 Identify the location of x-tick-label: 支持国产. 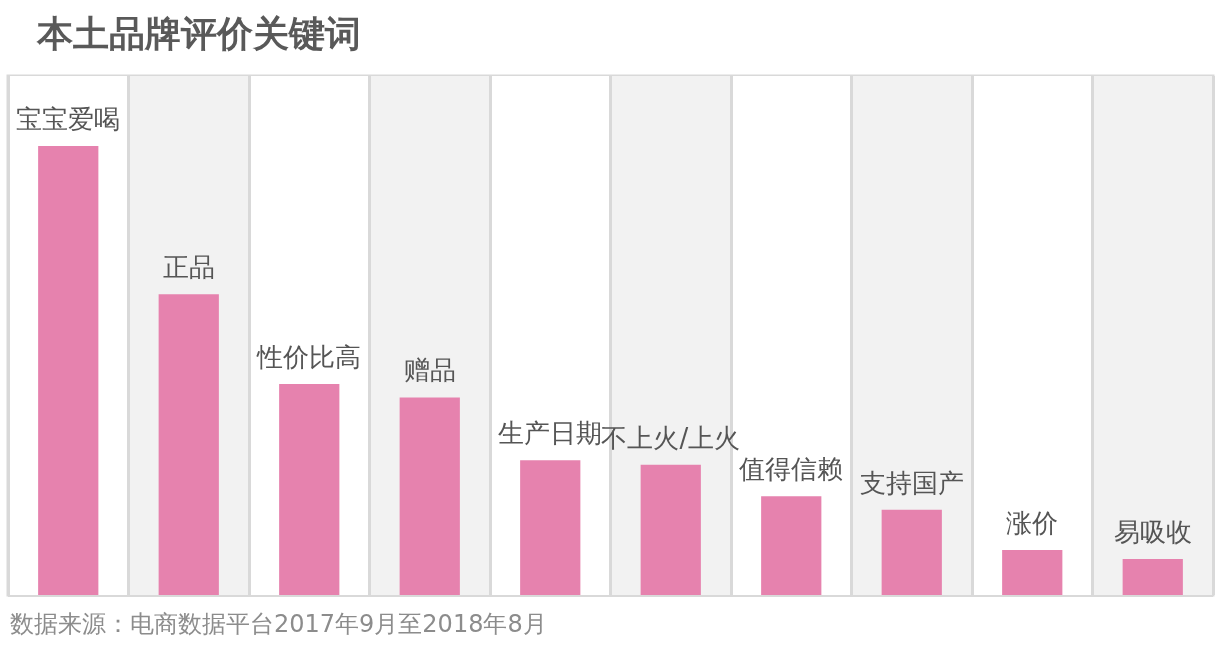
(911, 482).